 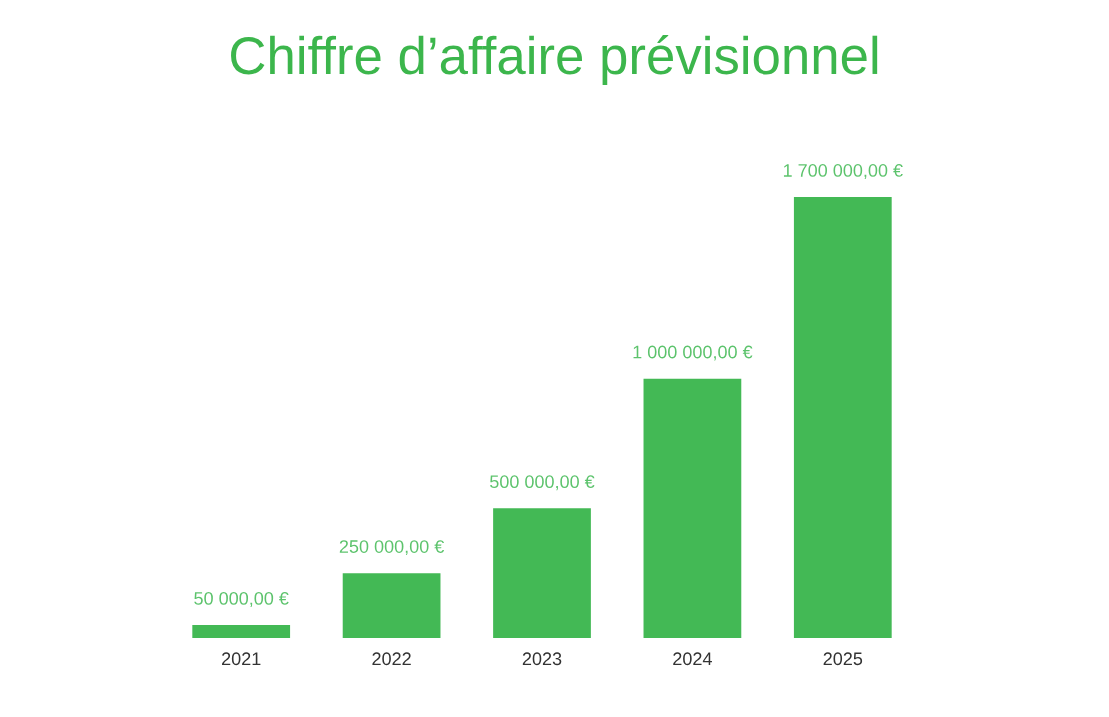 What do you see at coordinates (392, 548) in the screenshot?
I see `data-label: 250 000,00 €` at bounding box center [392, 548].